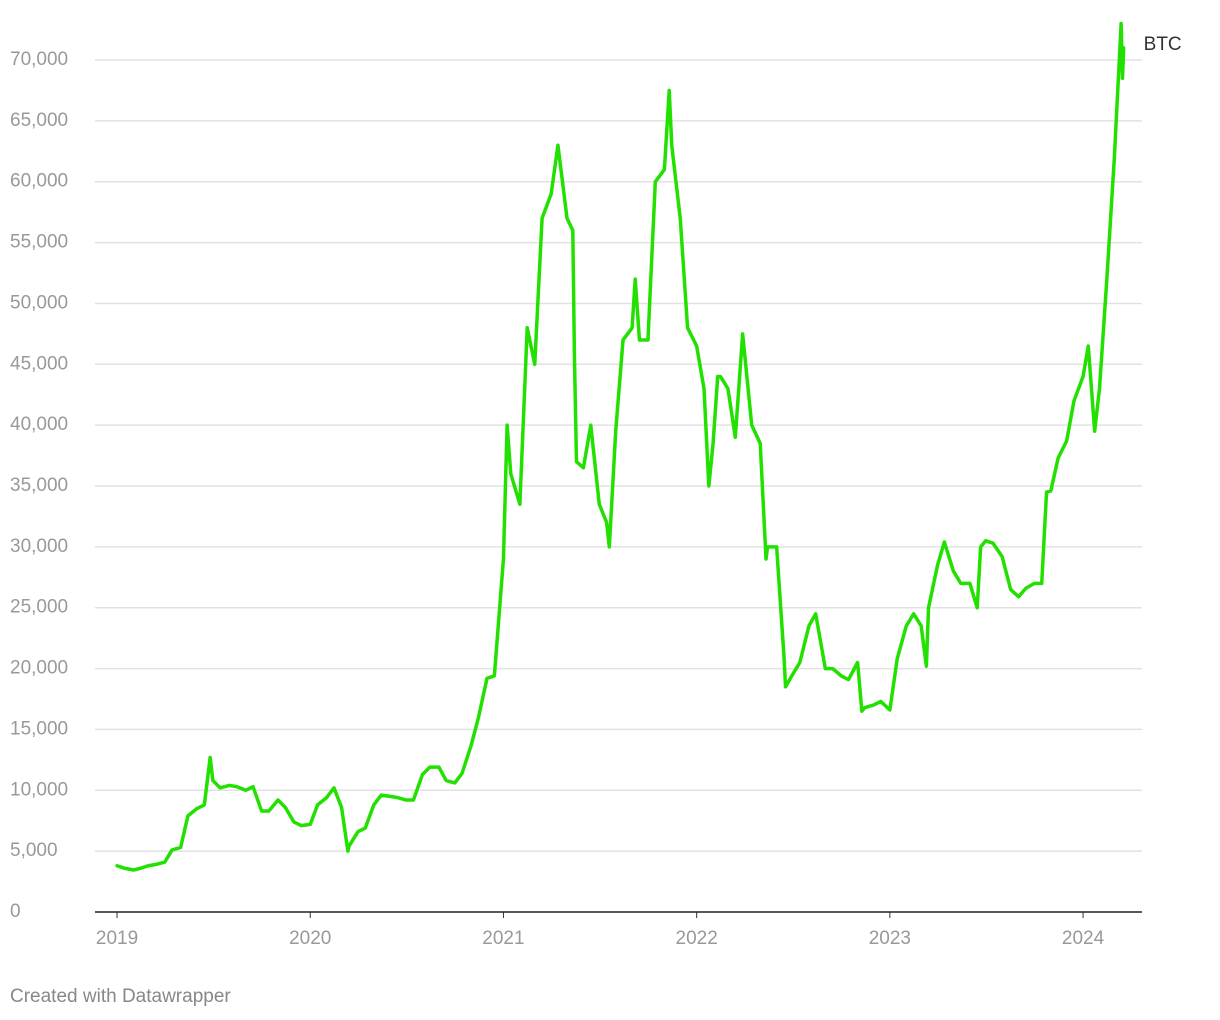 This screenshot has height=1020, width=1220. Describe the element at coordinates (39, 546) in the screenshot. I see `y-tick-label: 30,000` at that location.